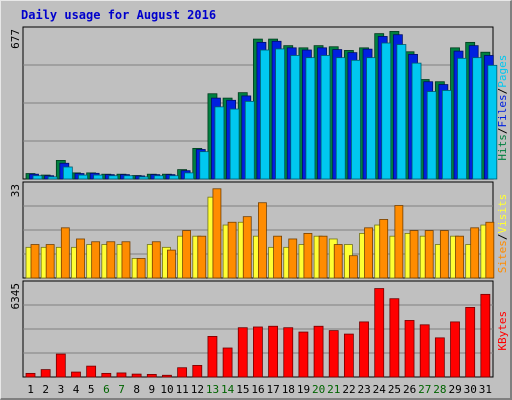 Image resolution: width=512 pixels, height=400 pixels. What do you see at coordinates (106, 389) in the screenshot?
I see `x-tick-label: 6` at bounding box center [106, 389].